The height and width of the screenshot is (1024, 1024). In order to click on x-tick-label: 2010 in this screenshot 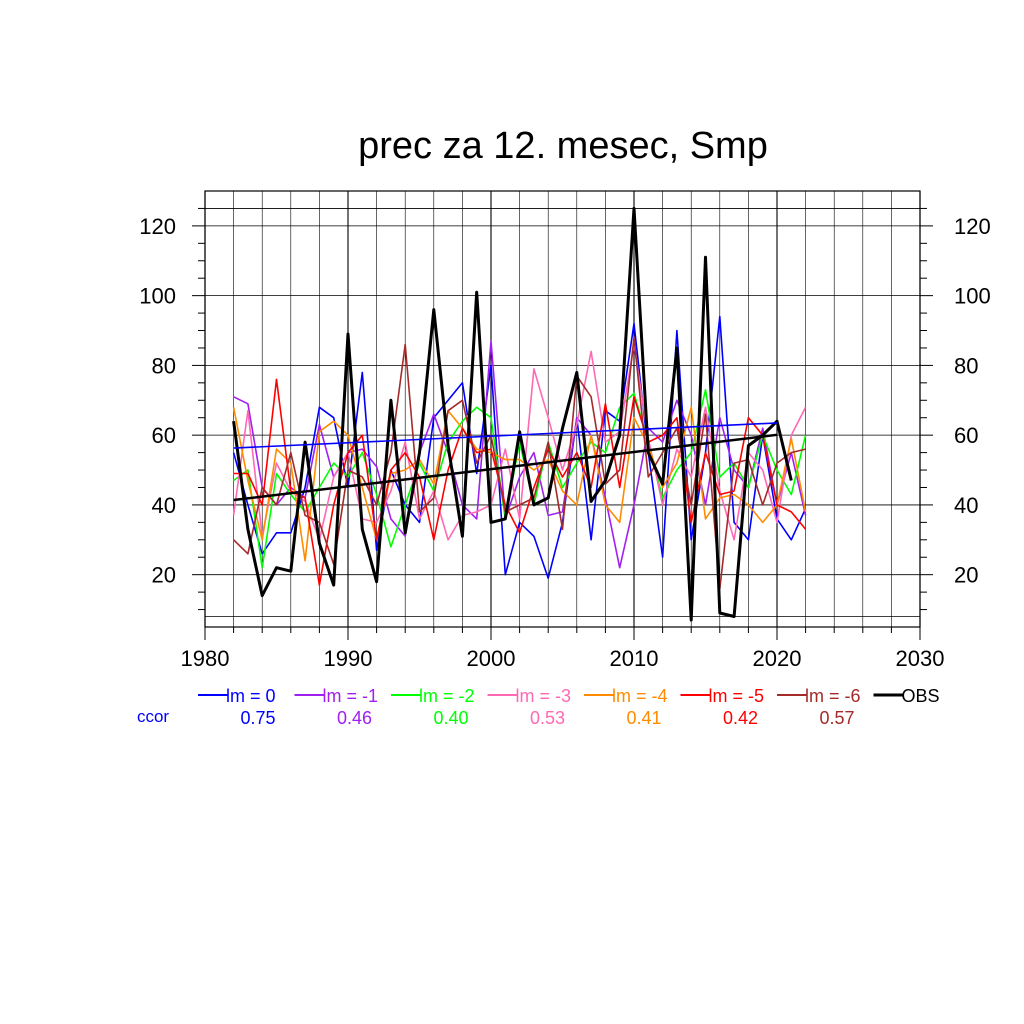, I will do `click(634, 658)`.